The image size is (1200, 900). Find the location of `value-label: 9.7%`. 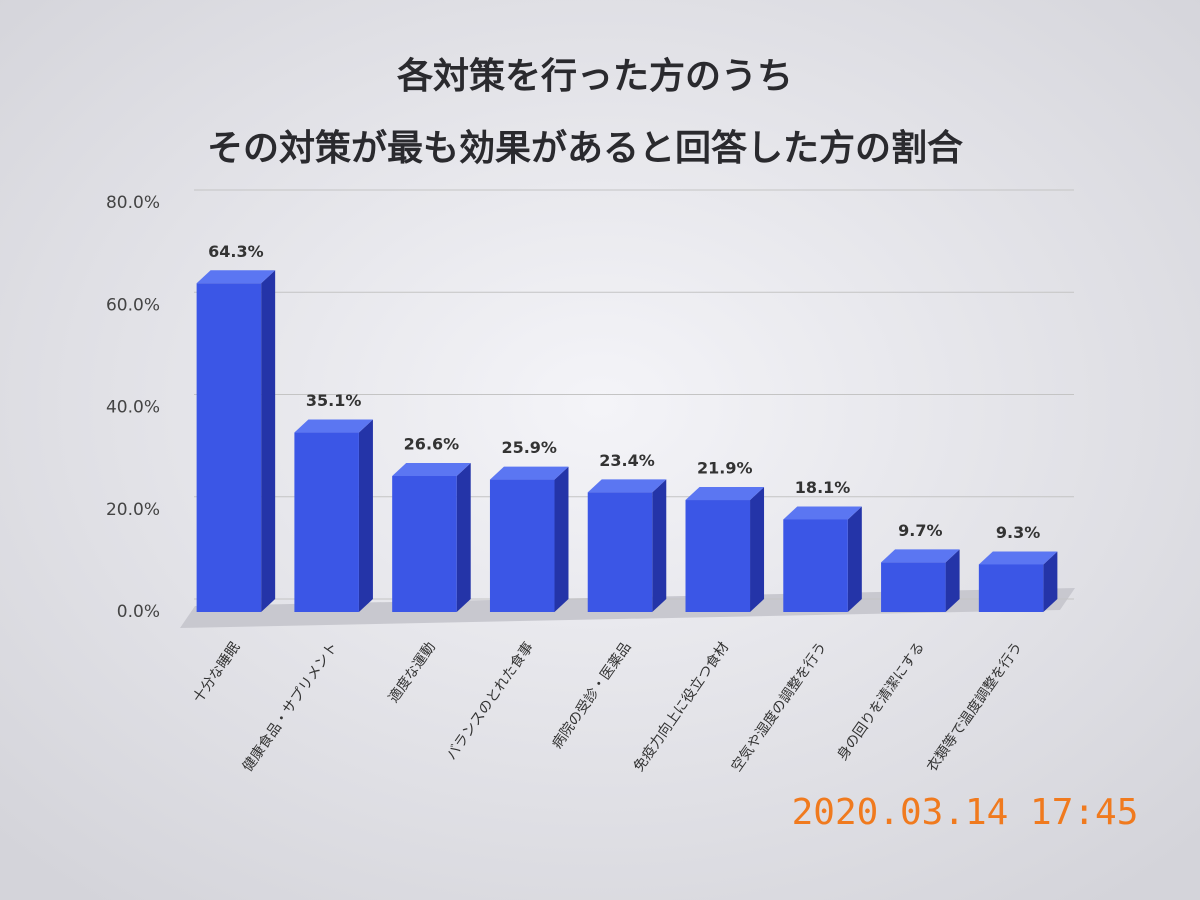

value-label: 9.7% is located at coordinates (920, 530).